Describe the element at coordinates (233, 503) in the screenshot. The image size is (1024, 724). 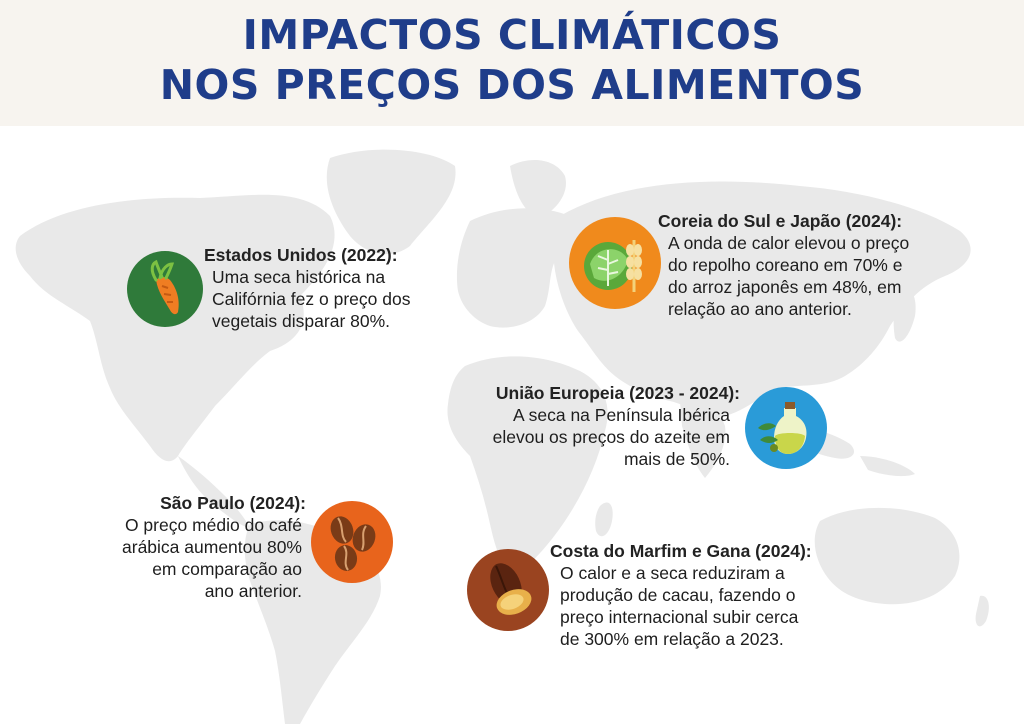
I see `item-sao-paulo-heading: São Paulo (2024):` at that location.